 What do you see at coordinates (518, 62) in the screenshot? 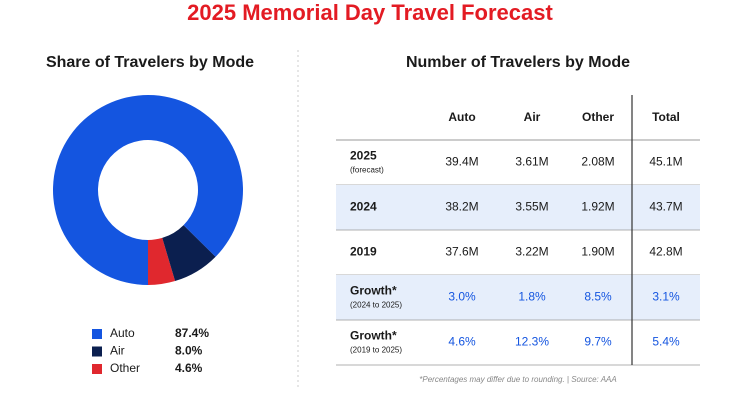
I see `table-title: Number of Travelers by Mode` at bounding box center [518, 62].